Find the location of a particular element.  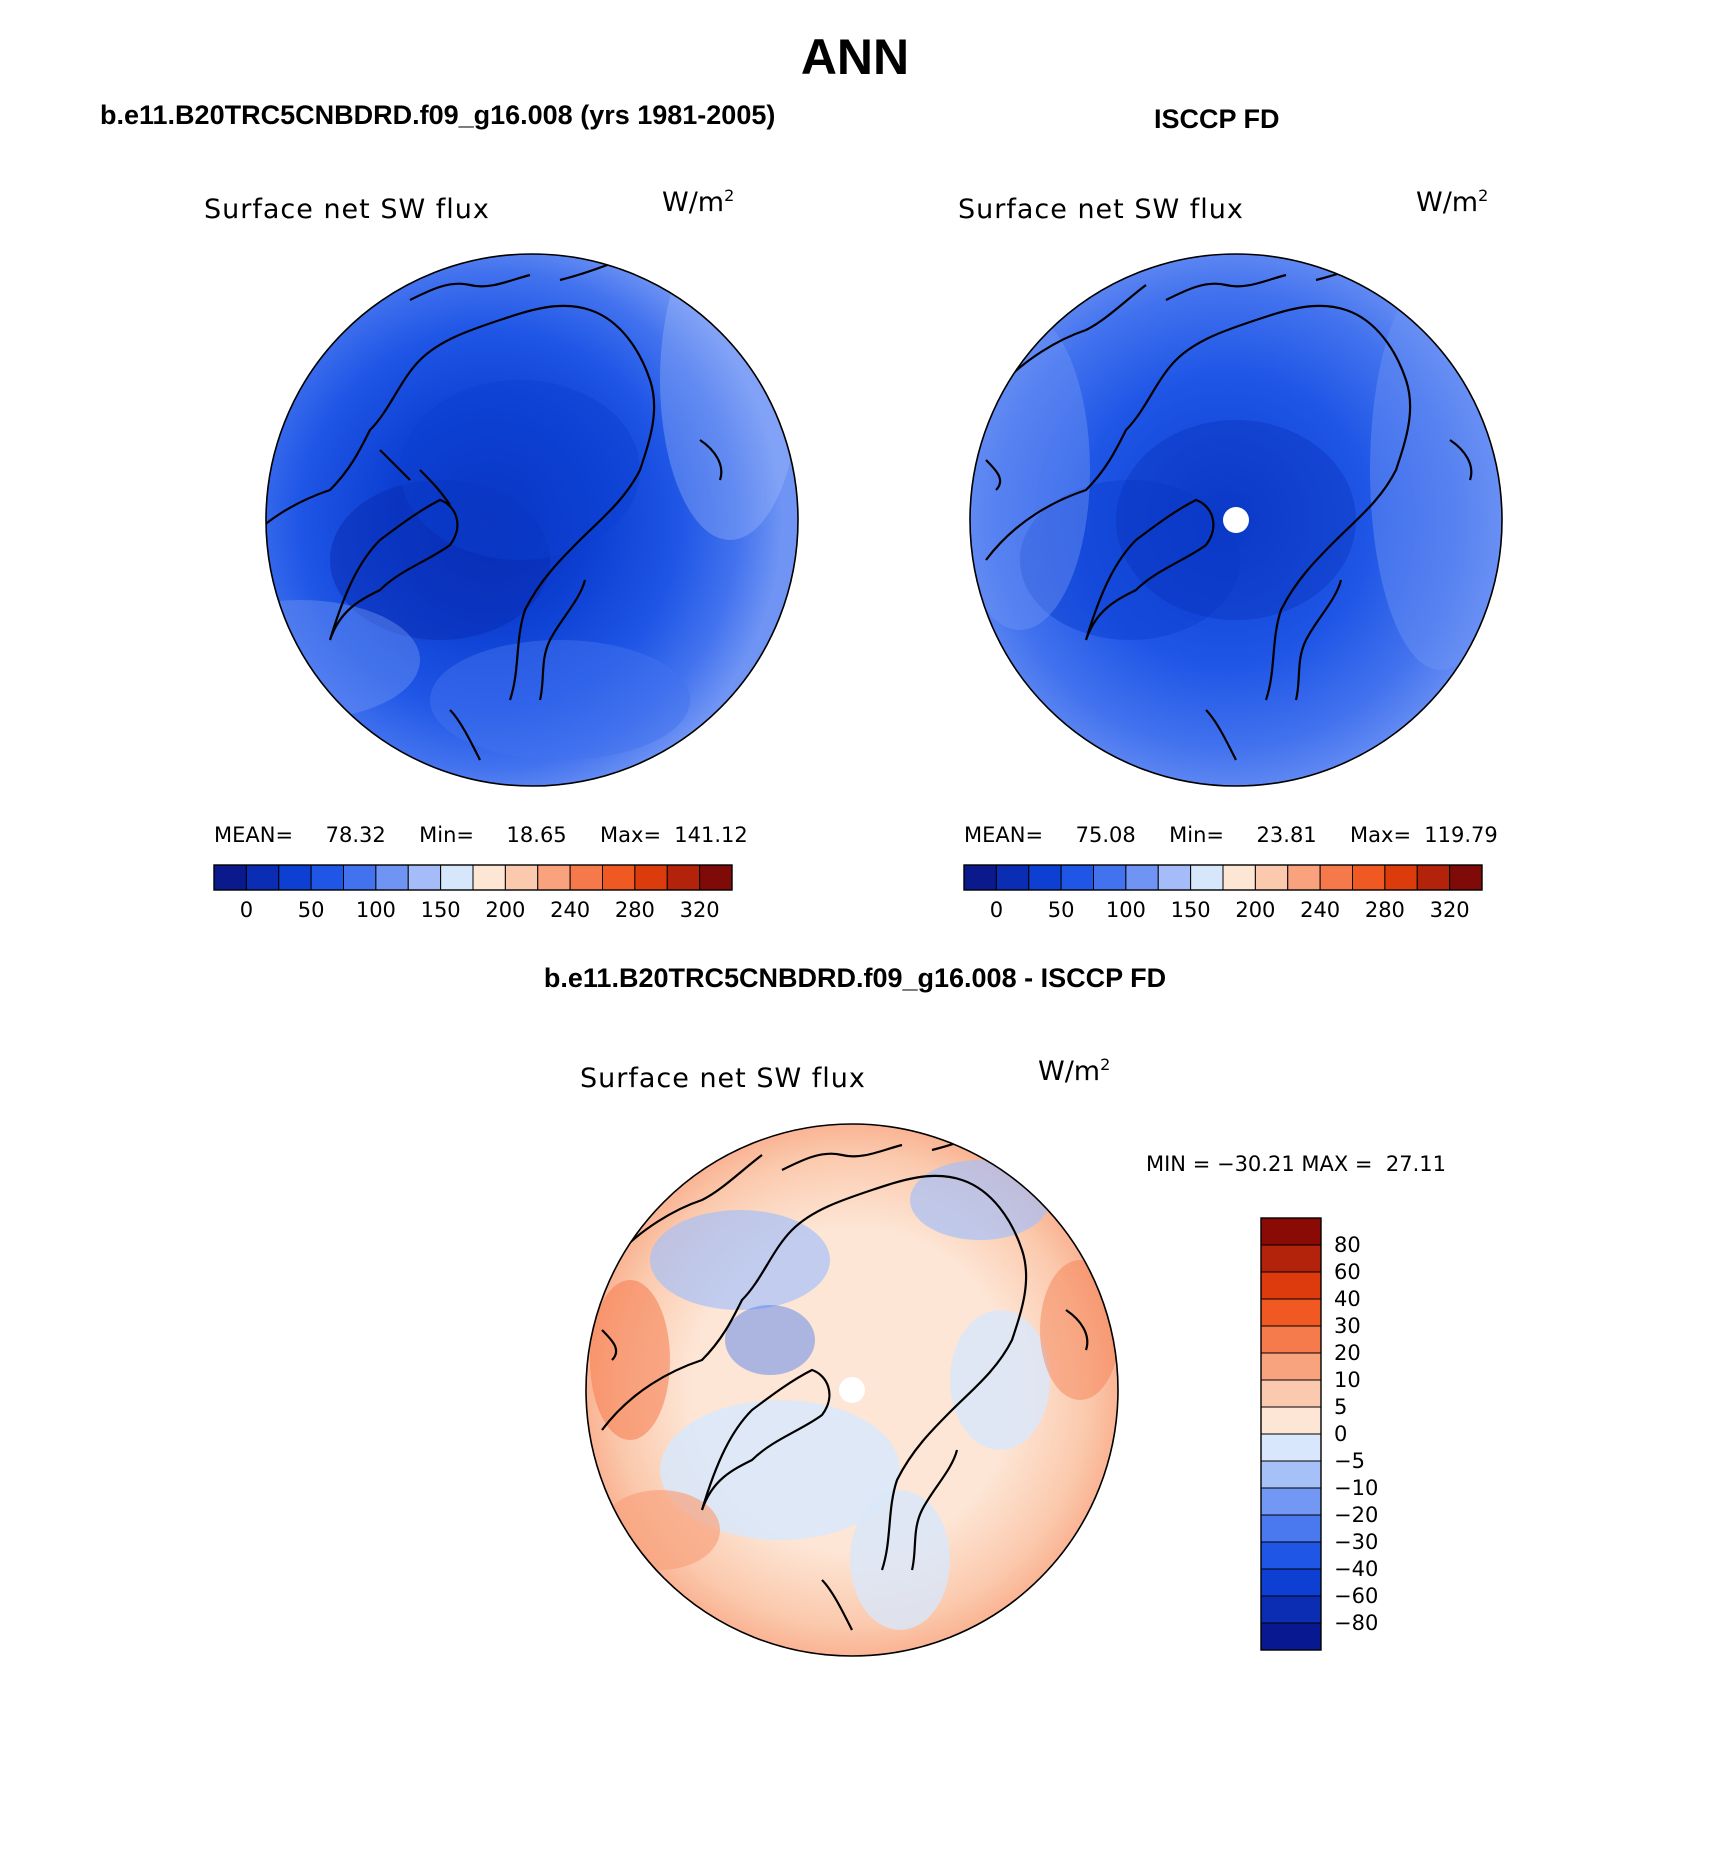

model-variable-label: Surface net SW flux is located at coordinates (347, 209).